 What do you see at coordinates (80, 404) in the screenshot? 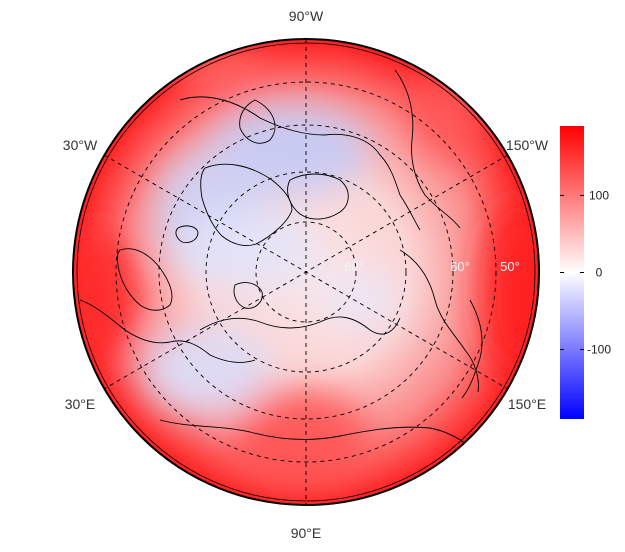
I see `longitude-label-lower-left: 30°E` at bounding box center [80, 404].